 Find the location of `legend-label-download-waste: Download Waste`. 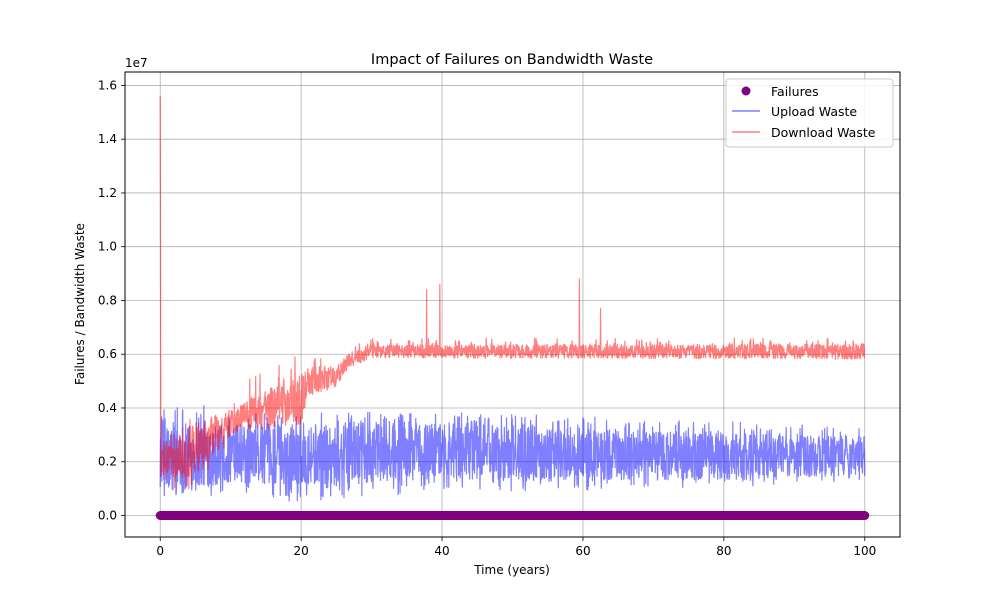

legend-label-download-waste: Download Waste is located at coordinates (823, 132).